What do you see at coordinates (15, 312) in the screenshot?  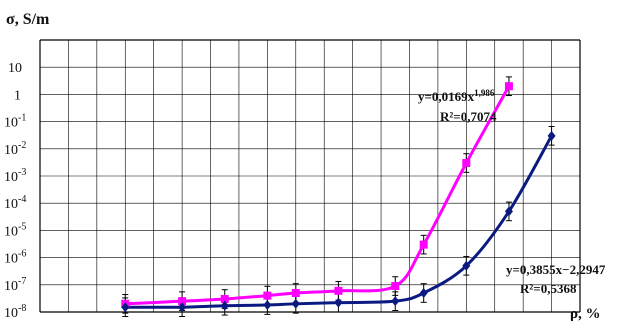 I see `y-tick-label: 10⁻⁸` at bounding box center [15, 312].